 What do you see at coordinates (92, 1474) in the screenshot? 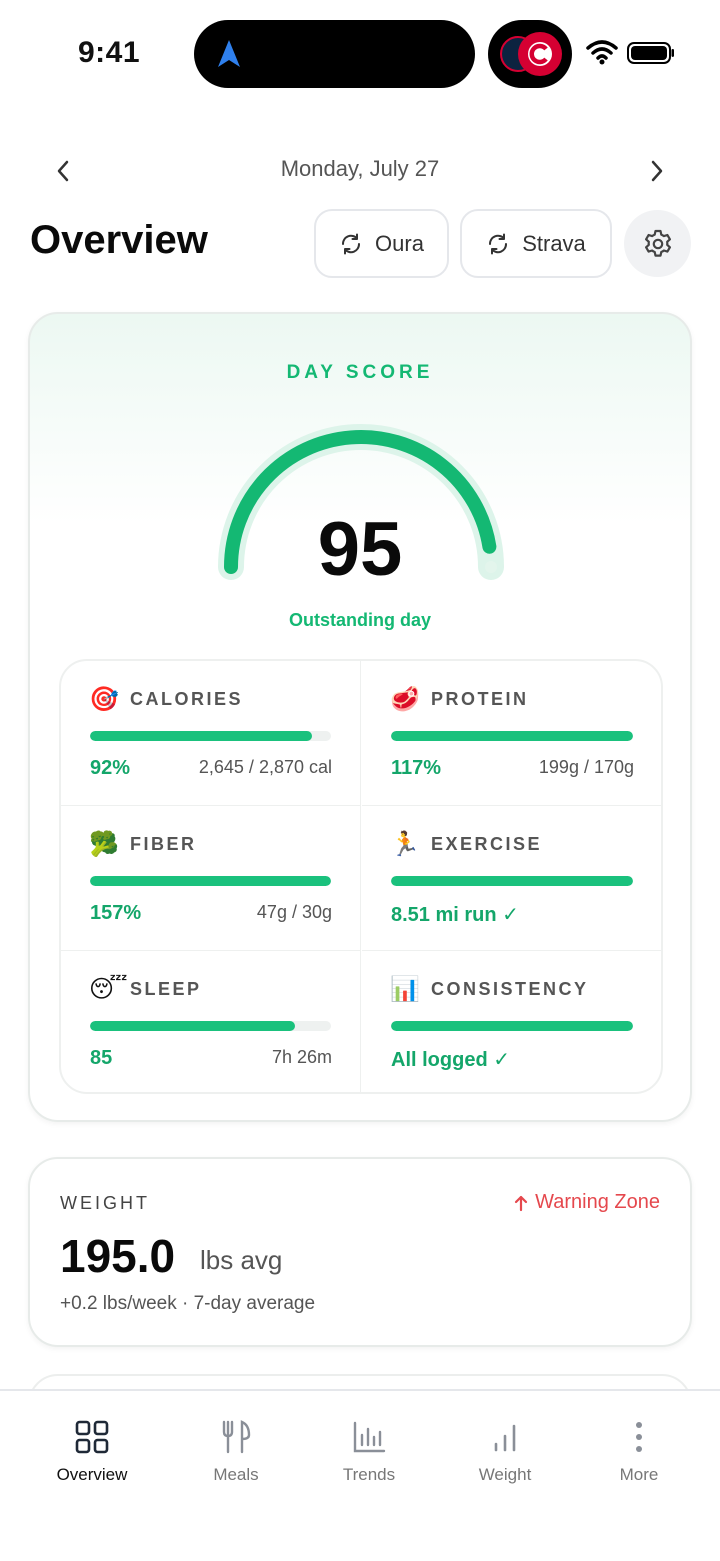
I see `tab-label: Overview` at bounding box center [92, 1474].